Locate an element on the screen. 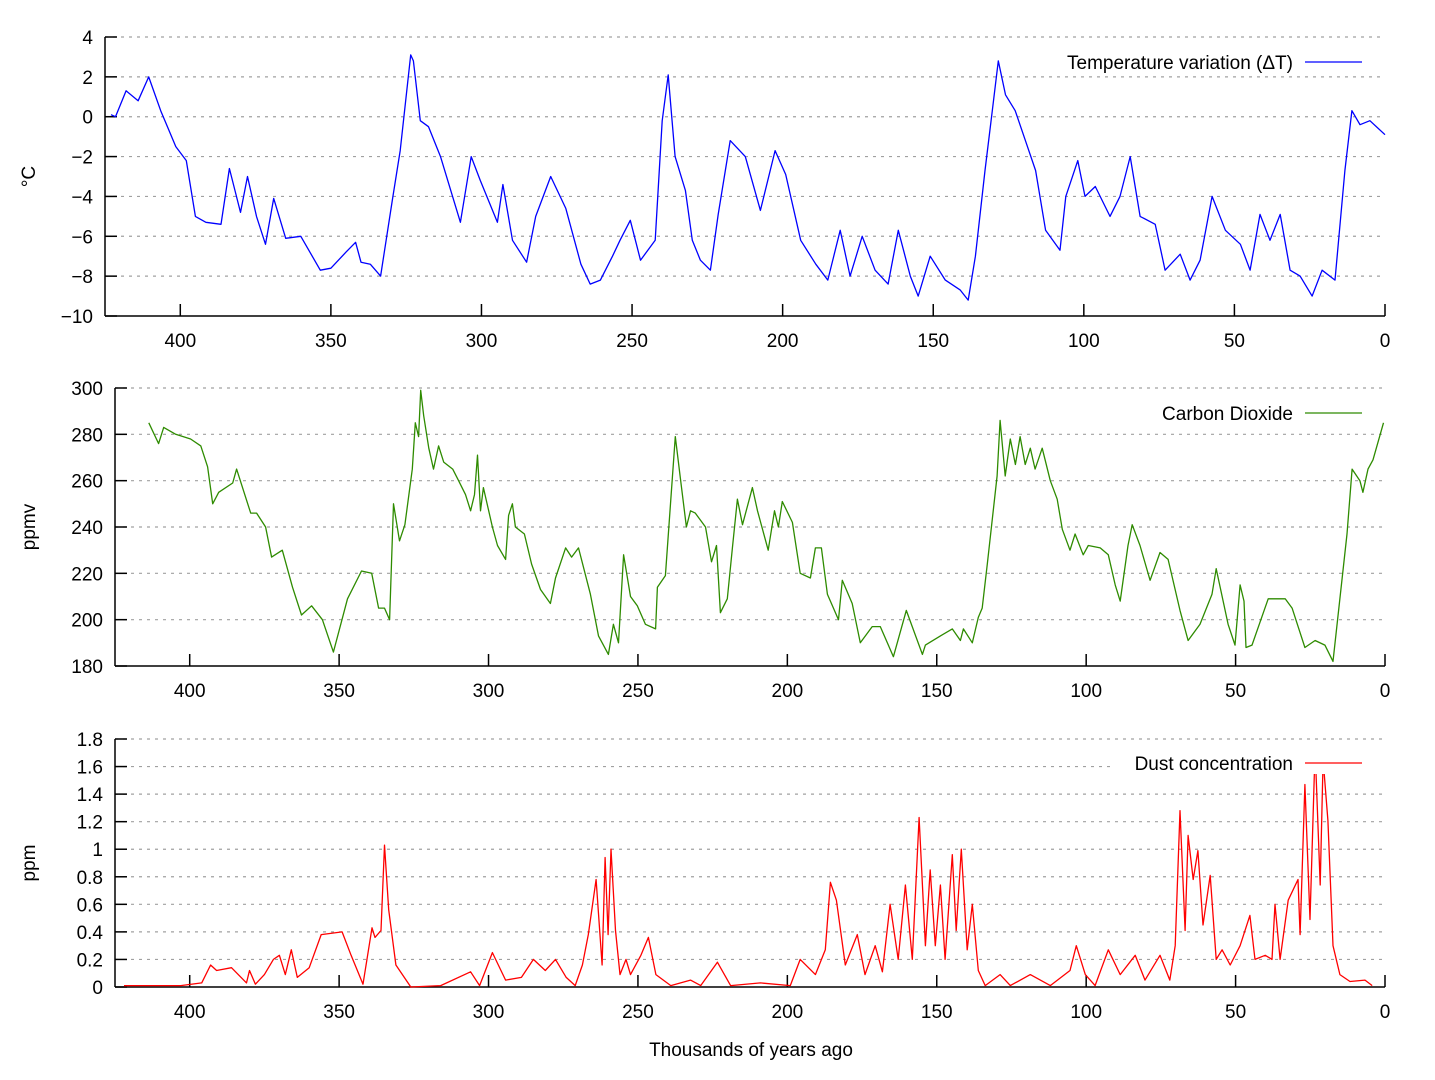 The height and width of the screenshot is (1080, 1435). y-tick-label: 1.2 is located at coordinates (90, 823).